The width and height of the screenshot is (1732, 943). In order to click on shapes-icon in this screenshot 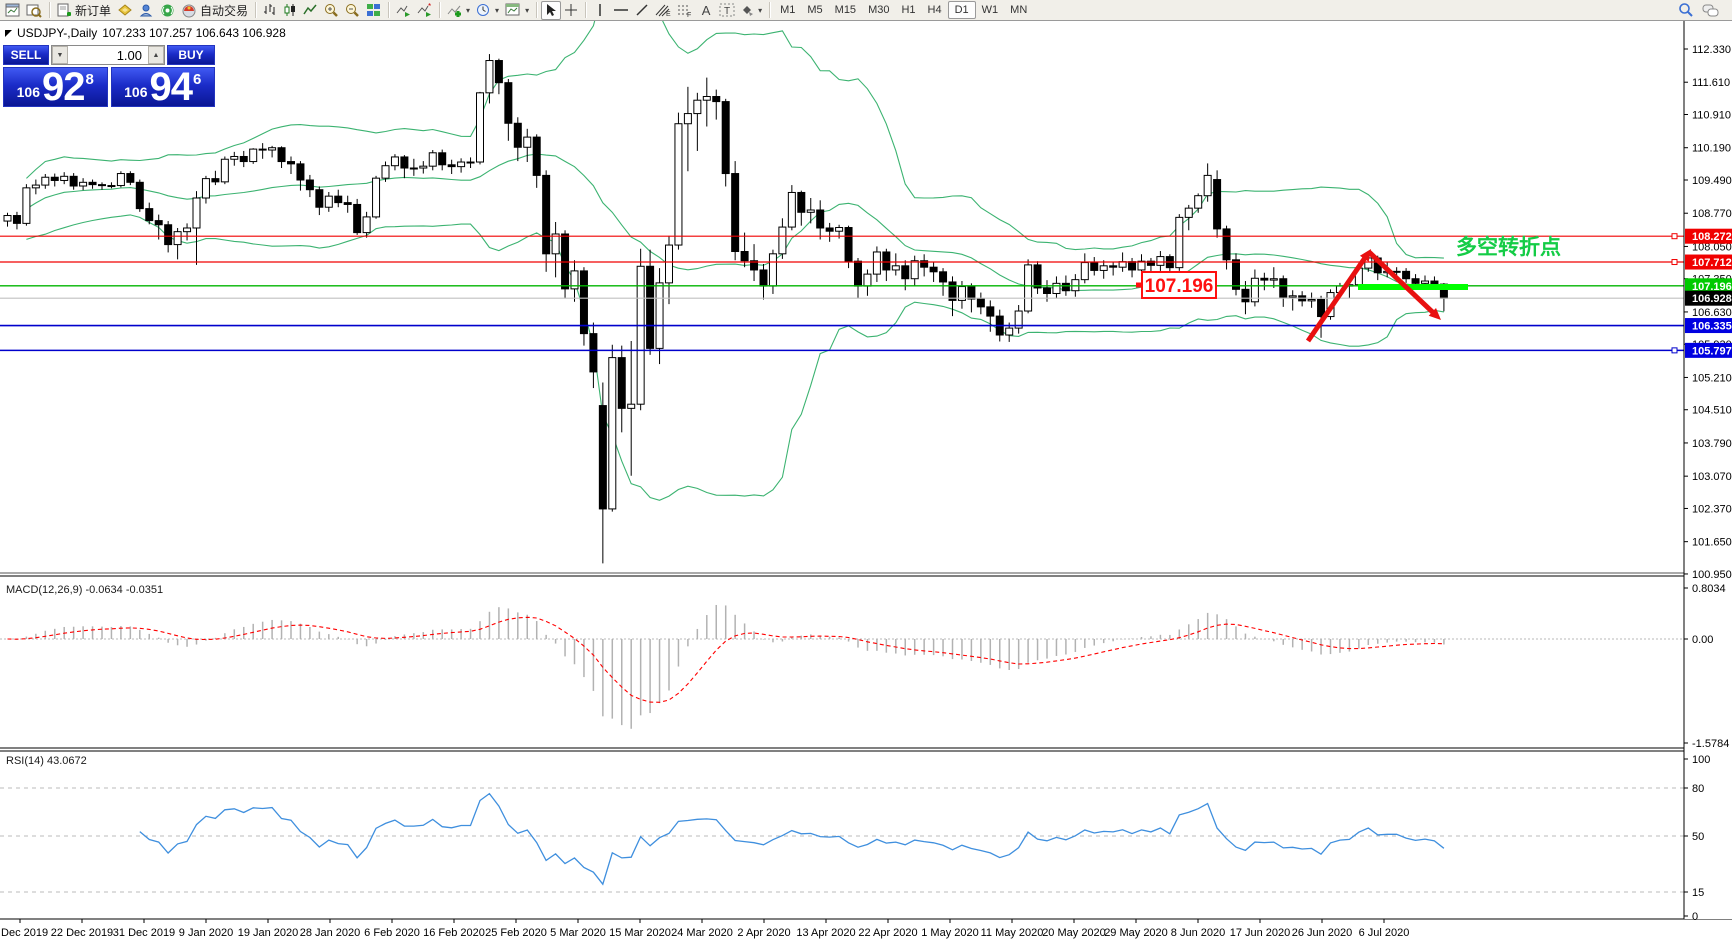, I will do `click(748, 10)`.